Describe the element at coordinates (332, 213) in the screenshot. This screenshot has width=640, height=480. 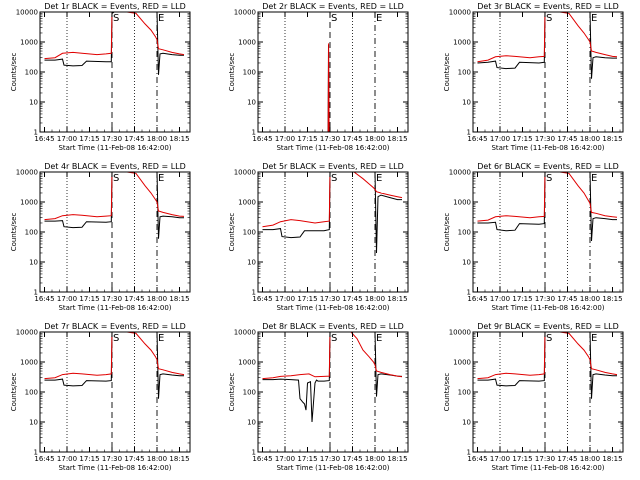
I see `series-line-events` at that location.